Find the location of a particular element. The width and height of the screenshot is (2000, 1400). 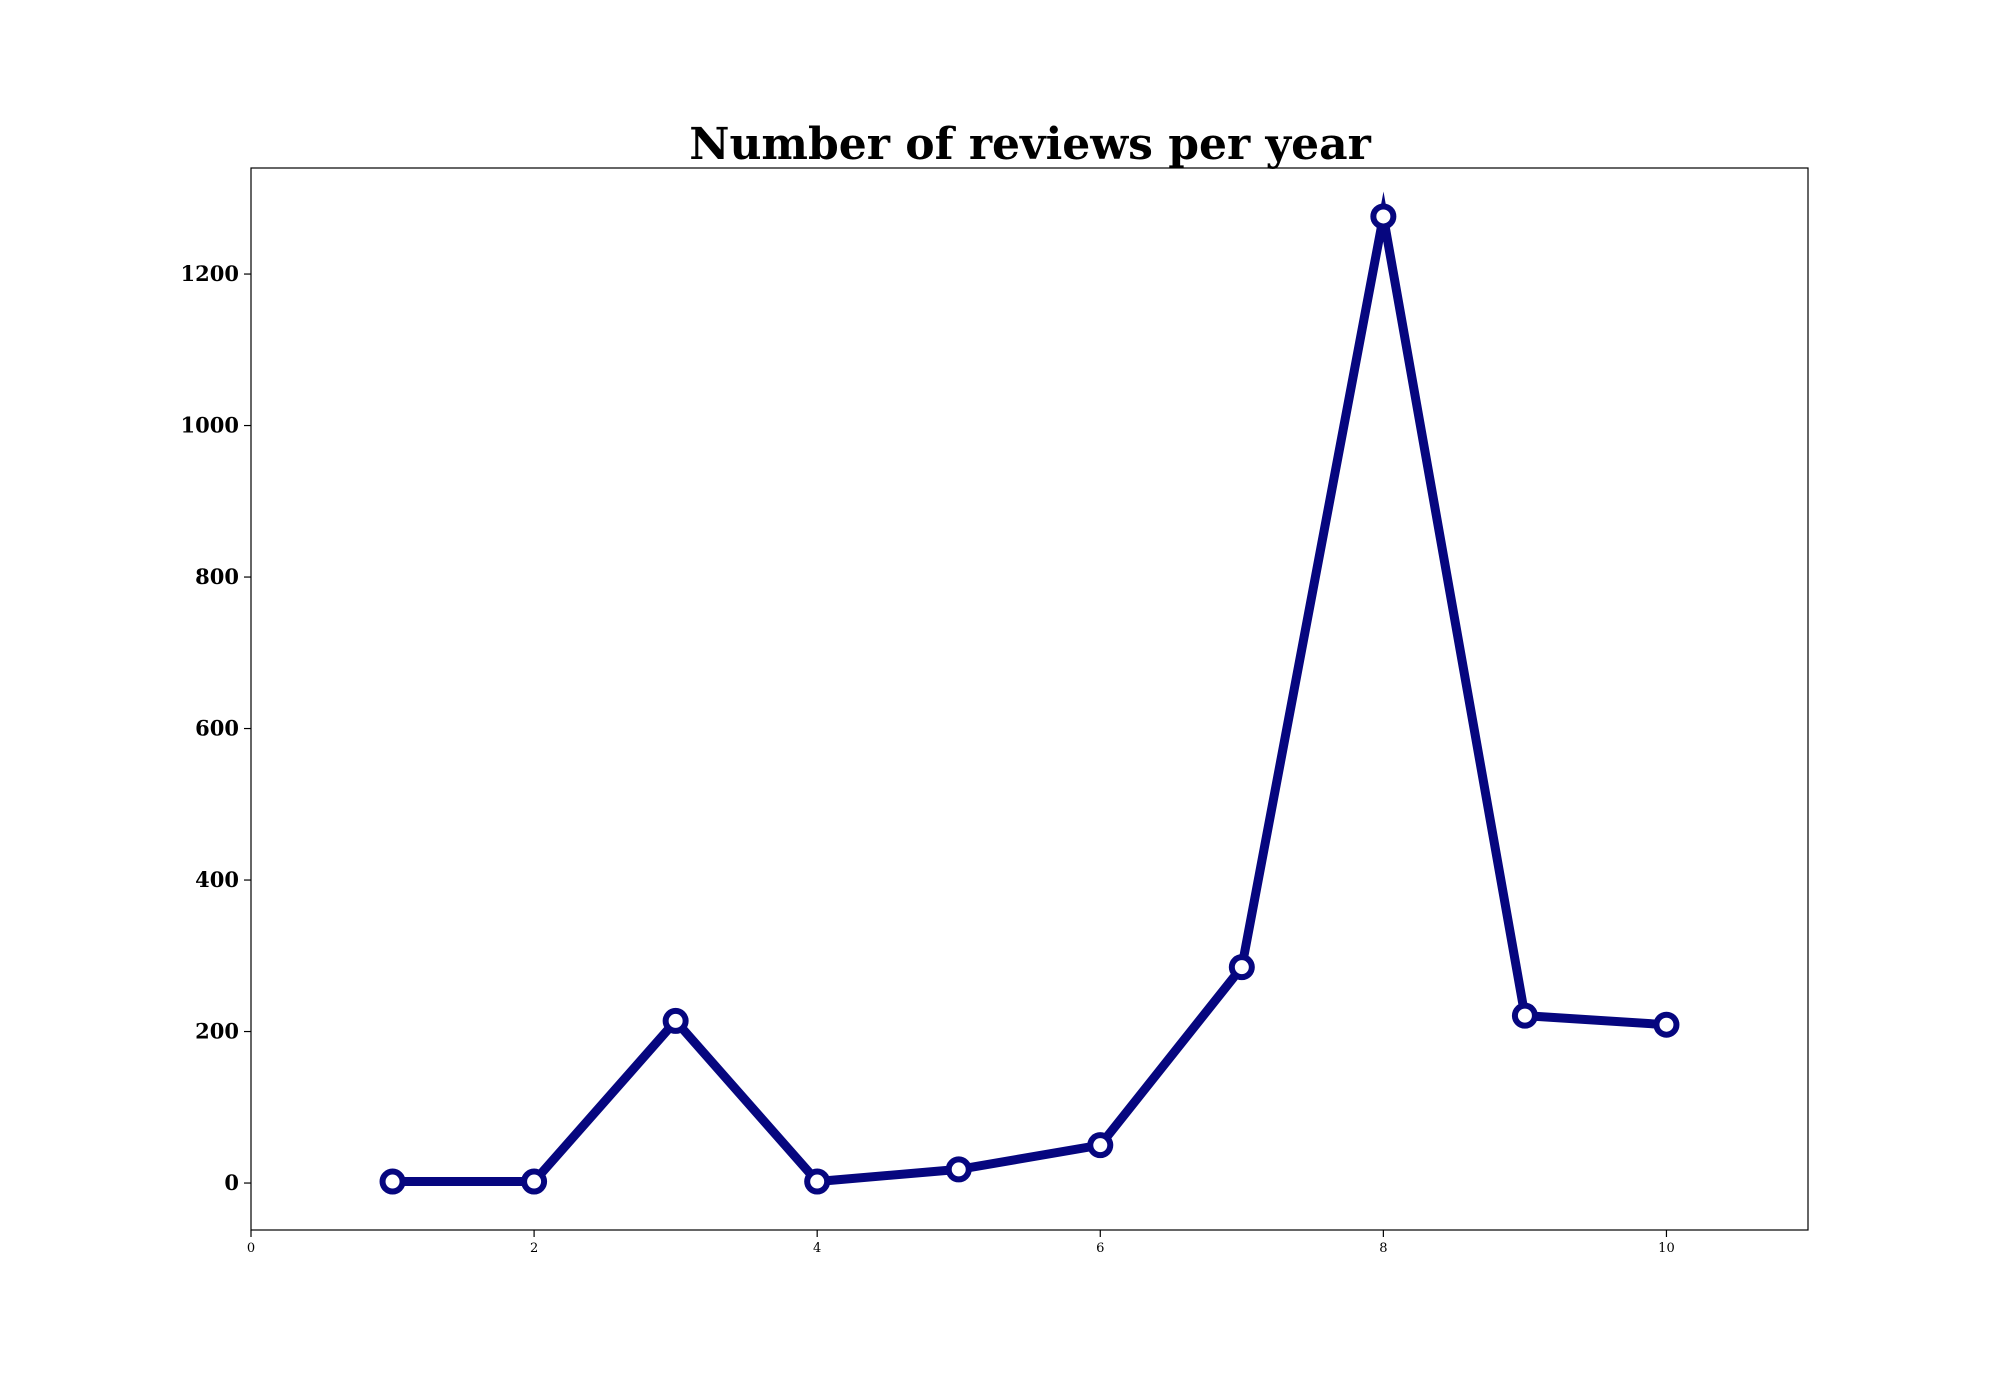

x-tick-label: 10 is located at coordinates (1666, 1248).